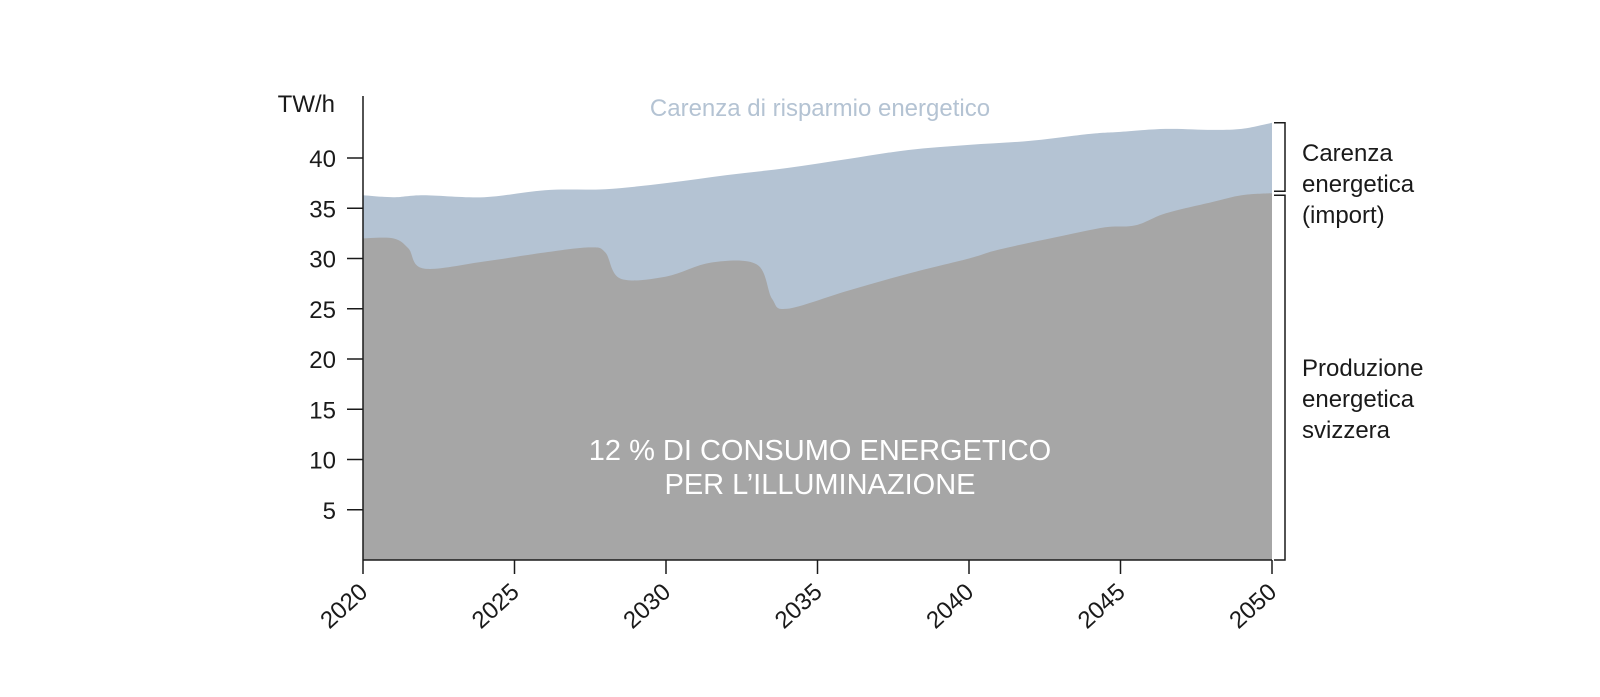 Image resolution: width=1600 pixels, height=697 pixels. I want to click on y-tick-label: 5, so click(329, 511).